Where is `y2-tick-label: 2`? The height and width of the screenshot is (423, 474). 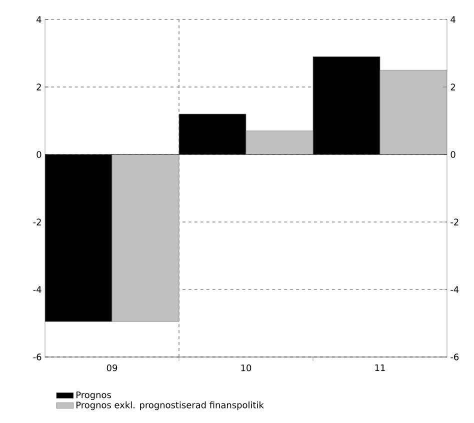 y2-tick-label: 2 is located at coordinates (453, 87).